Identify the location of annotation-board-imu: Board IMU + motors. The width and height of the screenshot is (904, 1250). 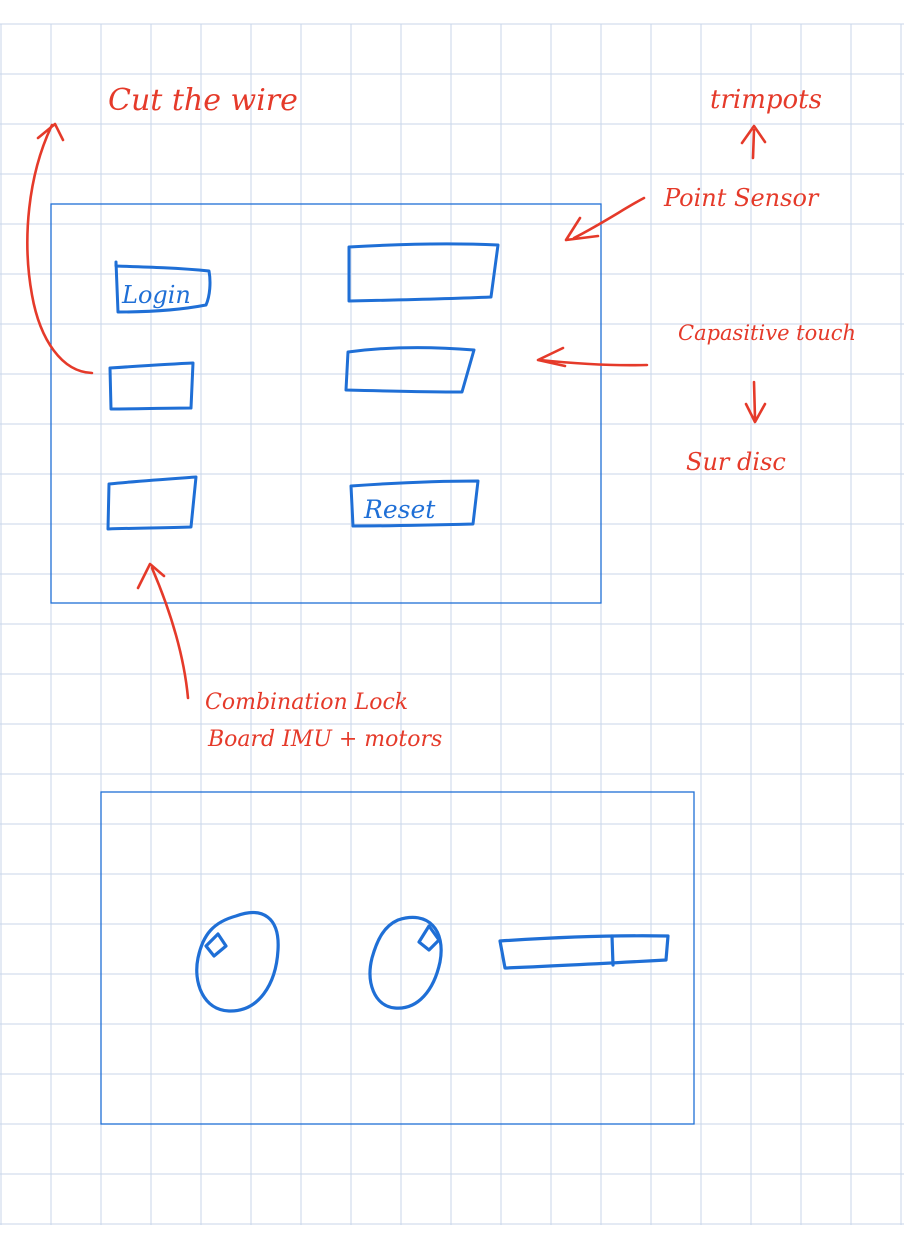
(324, 739).